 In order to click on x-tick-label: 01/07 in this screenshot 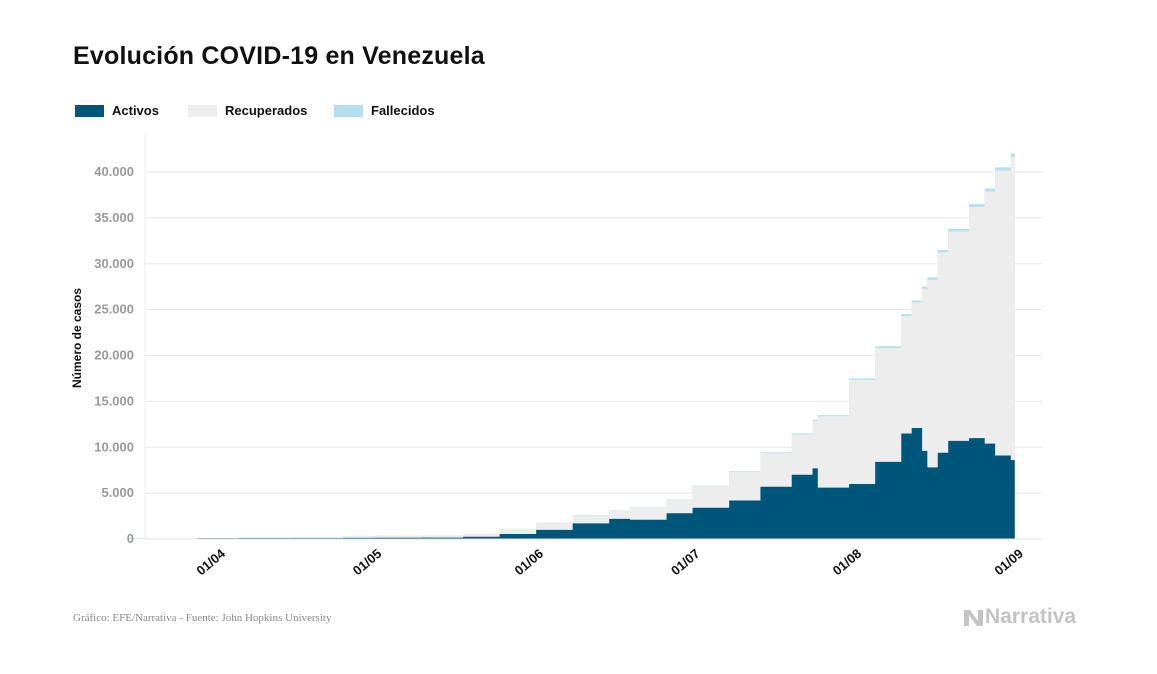, I will do `click(685, 562)`.